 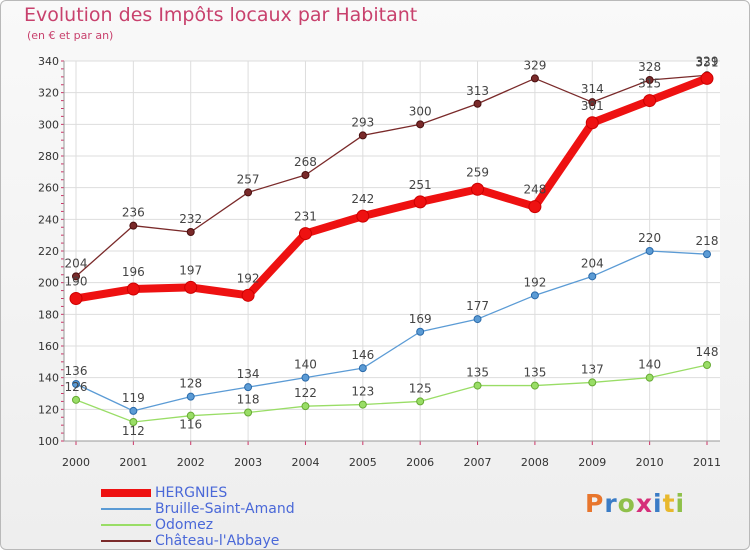 I want to click on x-tick-label: 2002, so click(x=191, y=462).